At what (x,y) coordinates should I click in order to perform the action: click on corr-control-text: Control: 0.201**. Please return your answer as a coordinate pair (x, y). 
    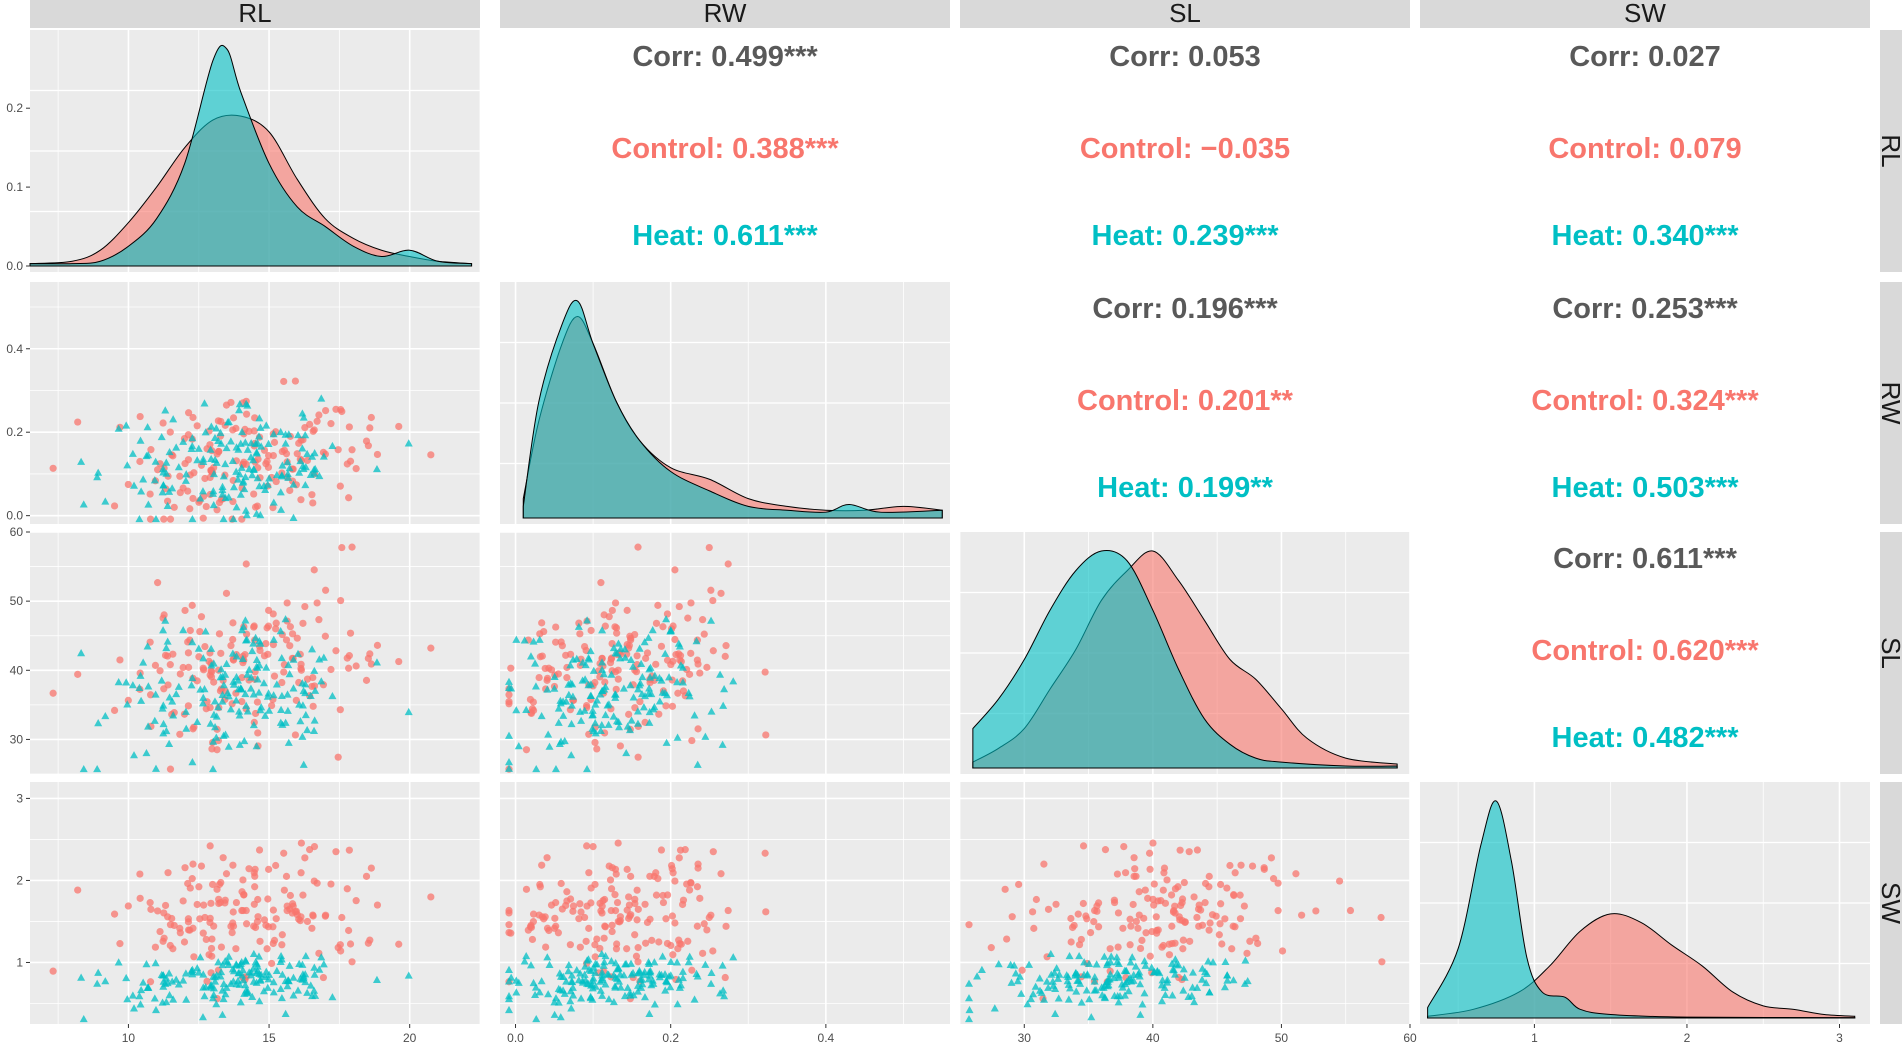
    Looking at the image, I should click on (1185, 401).